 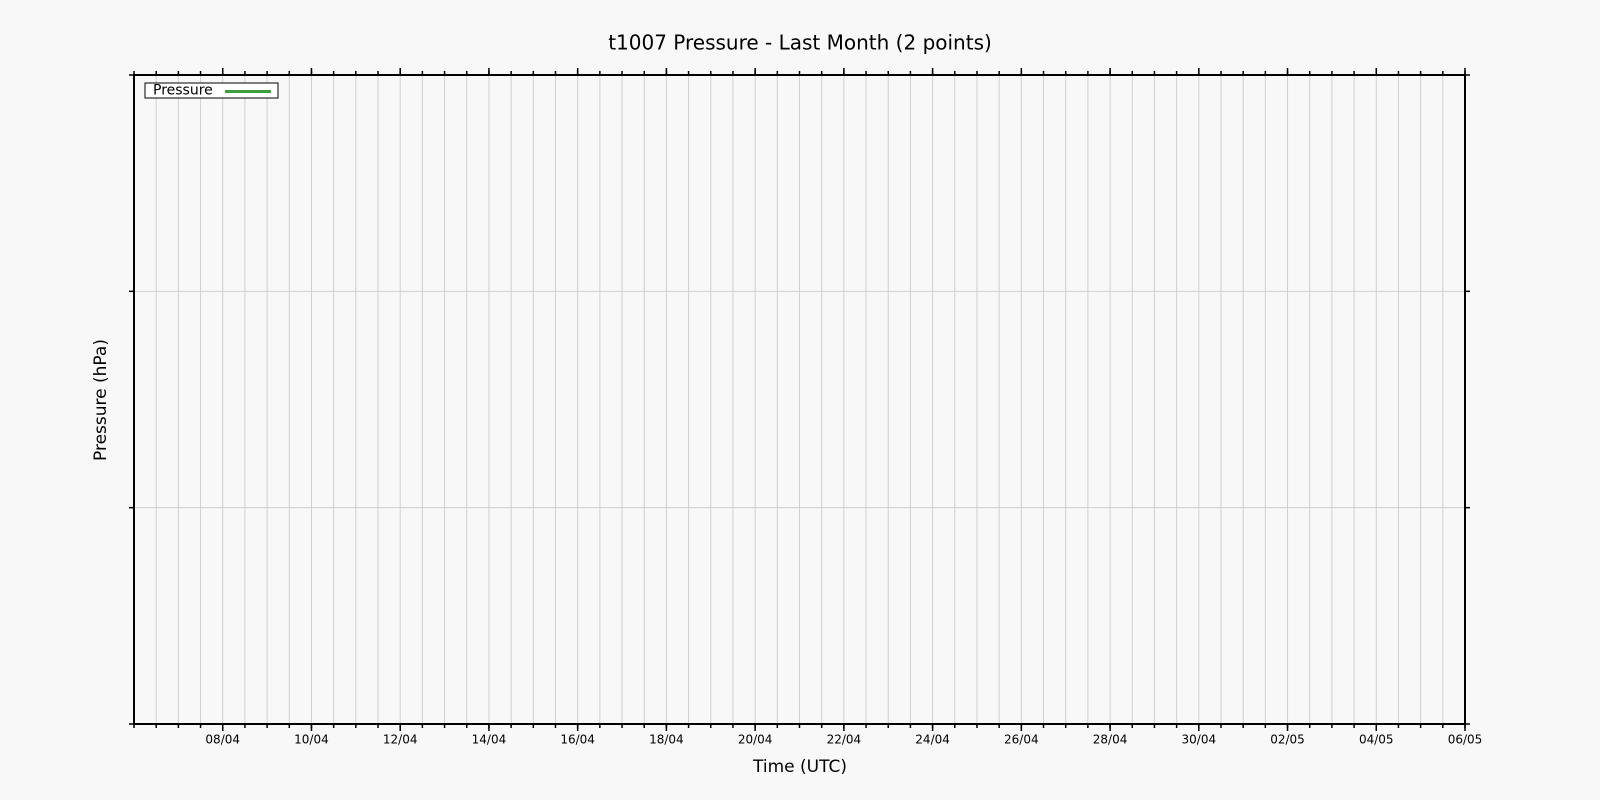 I want to click on x-tick-label: 18/04, so click(x=666, y=740).